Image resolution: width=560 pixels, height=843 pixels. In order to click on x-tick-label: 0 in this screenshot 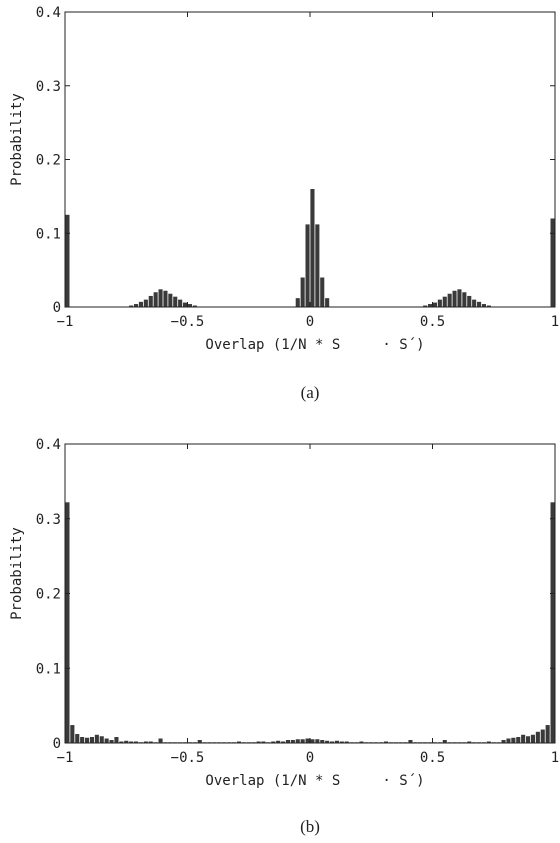, I will do `click(310, 758)`.